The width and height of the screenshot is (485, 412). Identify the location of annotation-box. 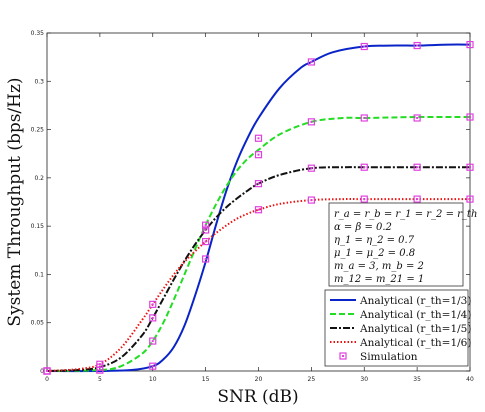
(396, 244).